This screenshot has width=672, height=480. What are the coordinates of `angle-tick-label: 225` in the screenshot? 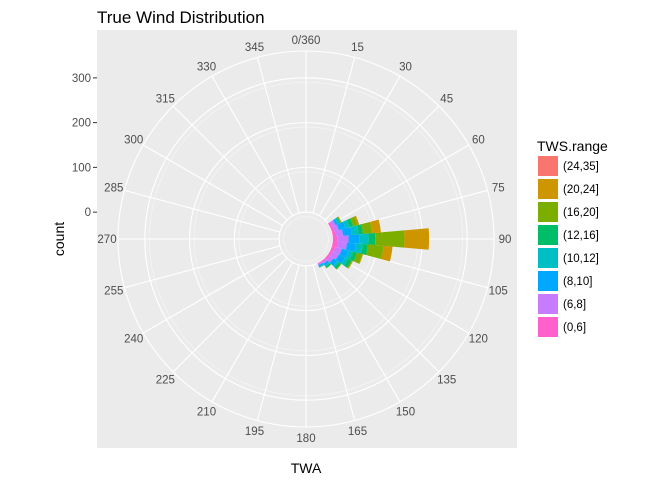 It's located at (165, 381).